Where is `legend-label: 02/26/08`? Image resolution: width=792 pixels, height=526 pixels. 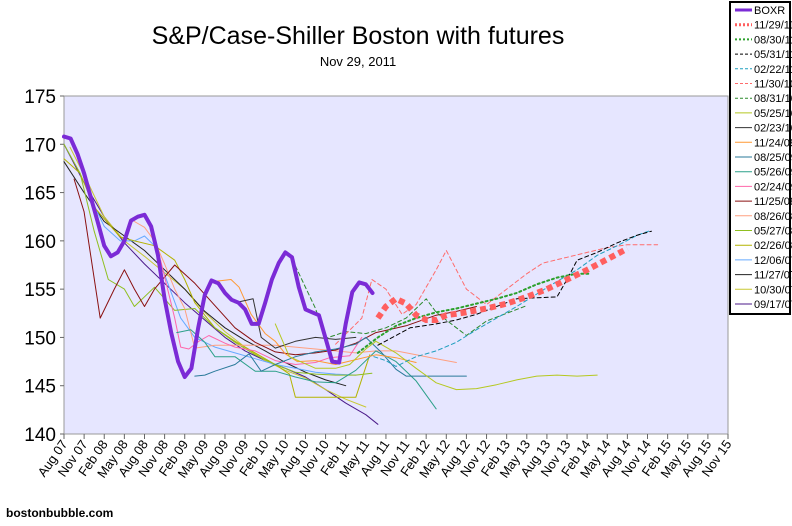
legend-label: 02/26/08 is located at coordinates (773, 246).